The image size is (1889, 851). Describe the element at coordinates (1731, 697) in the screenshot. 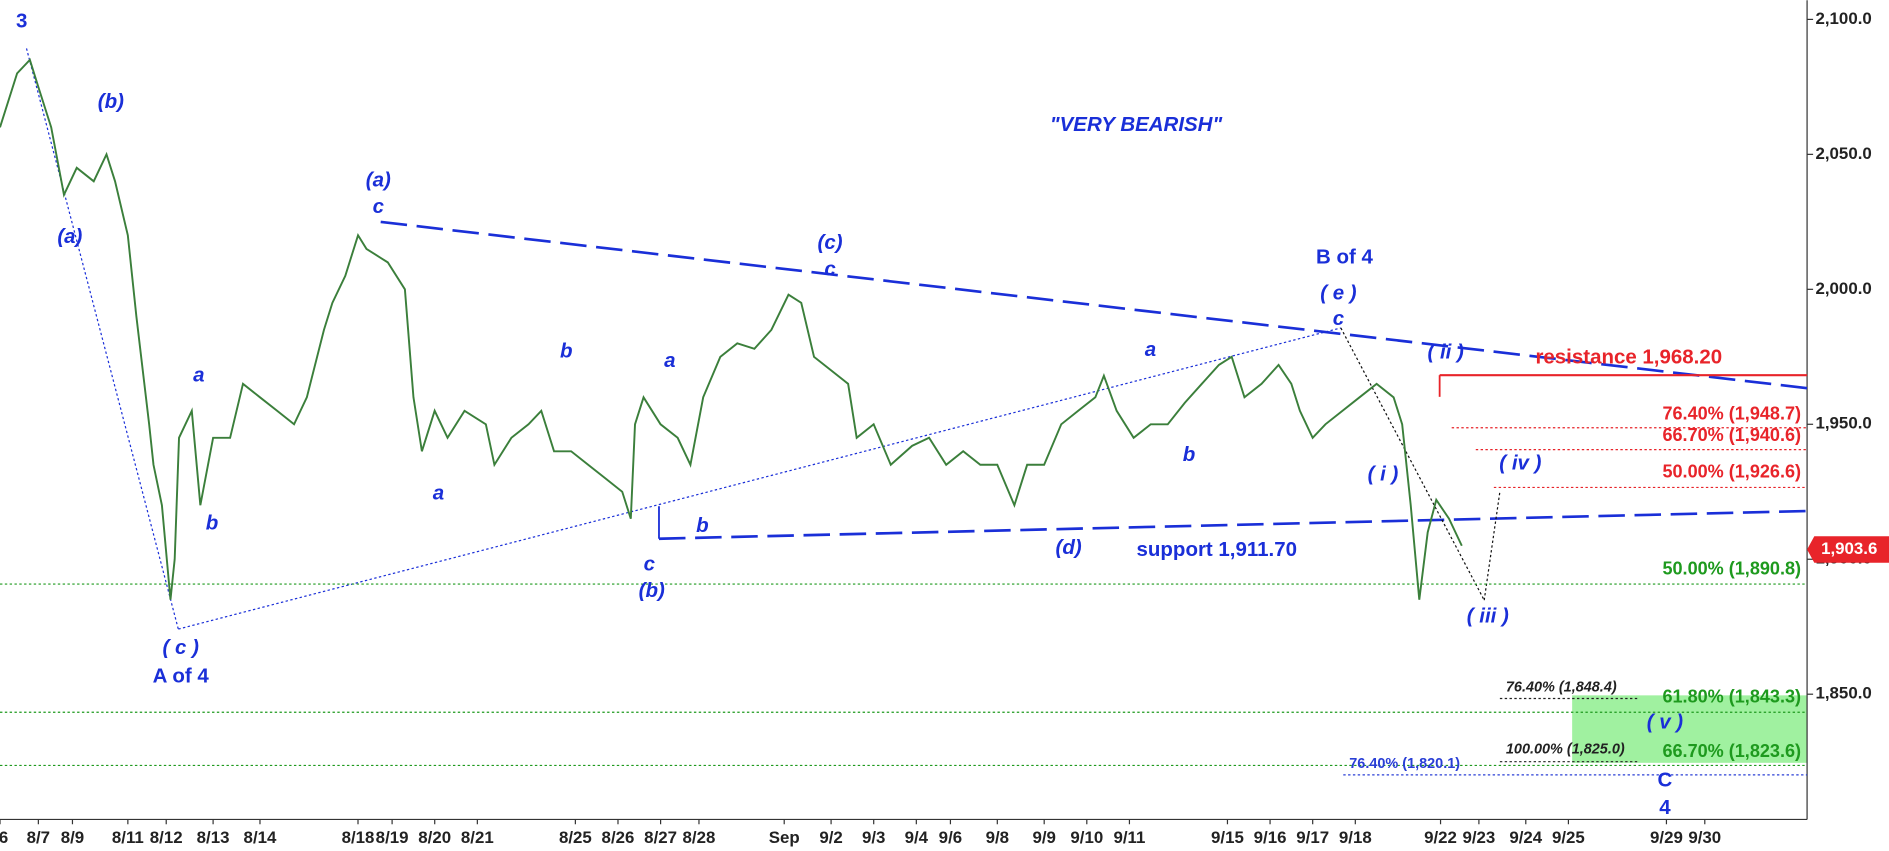

I see `level-label: 61.80% (1,843.3)` at that location.